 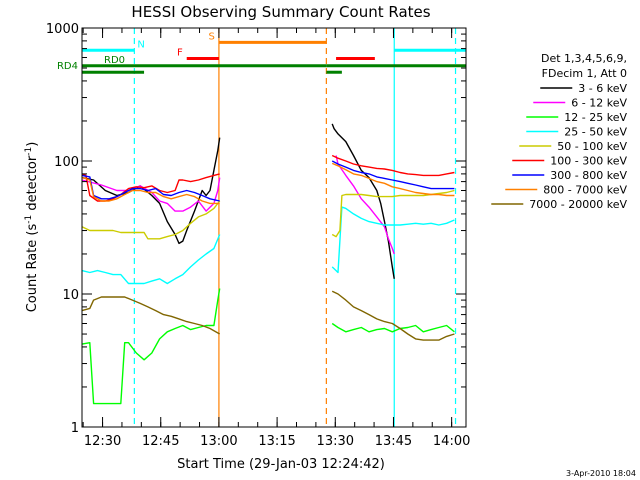 I want to click on timestamp: 3-Apr-2010 18:04, so click(x=601, y=473).